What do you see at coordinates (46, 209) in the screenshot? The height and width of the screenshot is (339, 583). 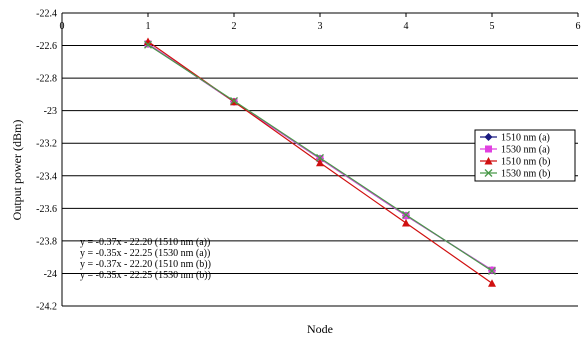 I see `y-tick-label: -23.6` at bounding box center [46, 209].